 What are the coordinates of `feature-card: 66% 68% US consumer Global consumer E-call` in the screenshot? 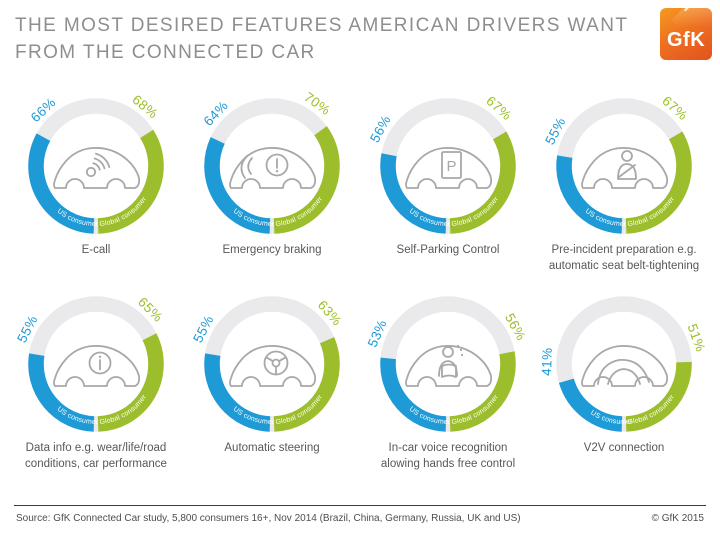 It's located at (96, 182).